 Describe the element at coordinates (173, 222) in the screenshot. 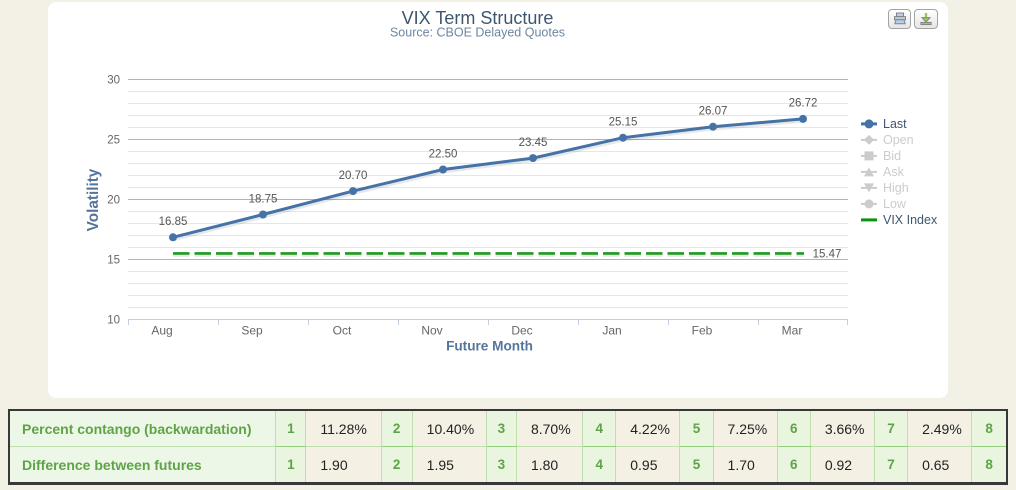

I see `svg-text: 16.85` at that location.